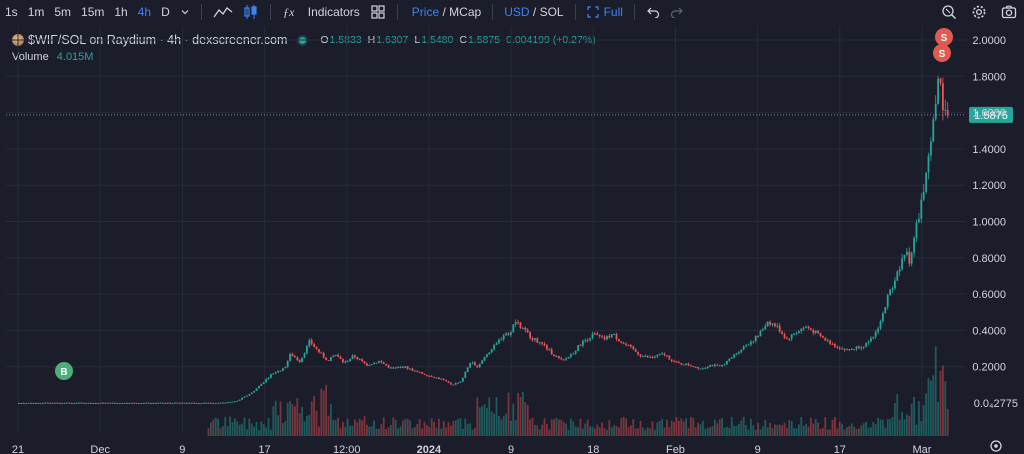 The width and height of the screenshot is (1024, 454). I want to click on sol-option: SOL, so click(551, 12).